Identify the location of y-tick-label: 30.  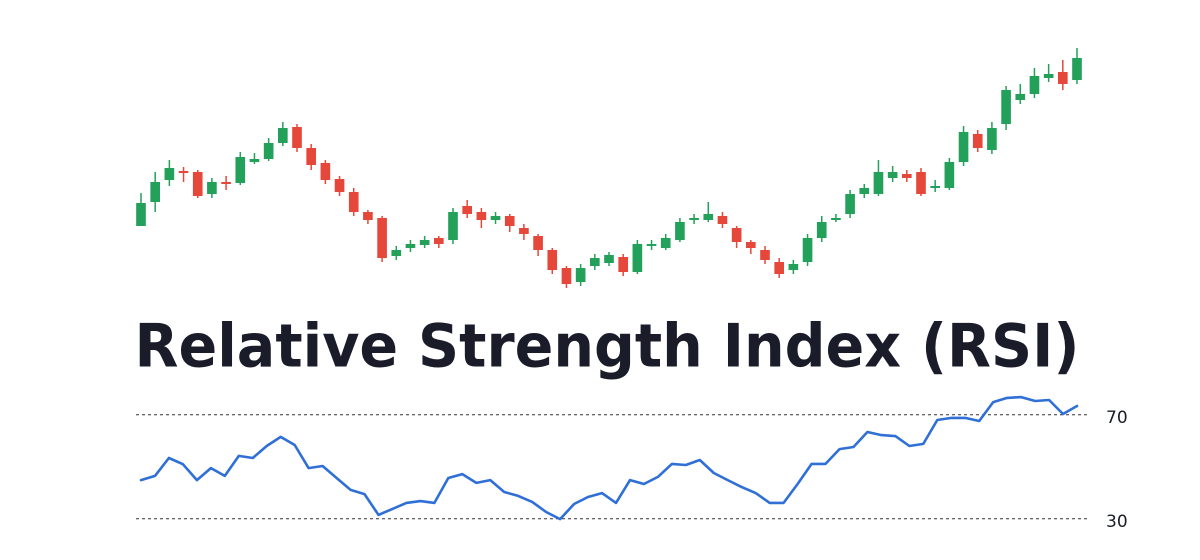
(1117, 522).